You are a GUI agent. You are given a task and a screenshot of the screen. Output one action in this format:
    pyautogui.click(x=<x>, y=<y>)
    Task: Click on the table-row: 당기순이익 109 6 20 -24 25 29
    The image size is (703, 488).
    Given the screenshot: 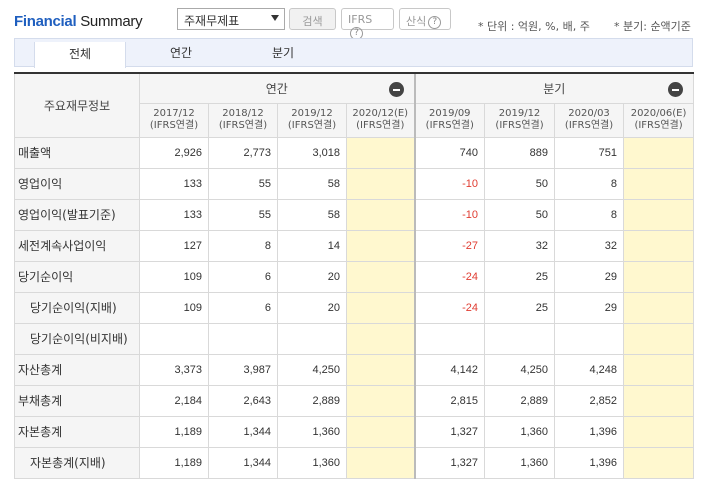 What is the action you would take?
    pyautogui.click(x=354, y=276)
    